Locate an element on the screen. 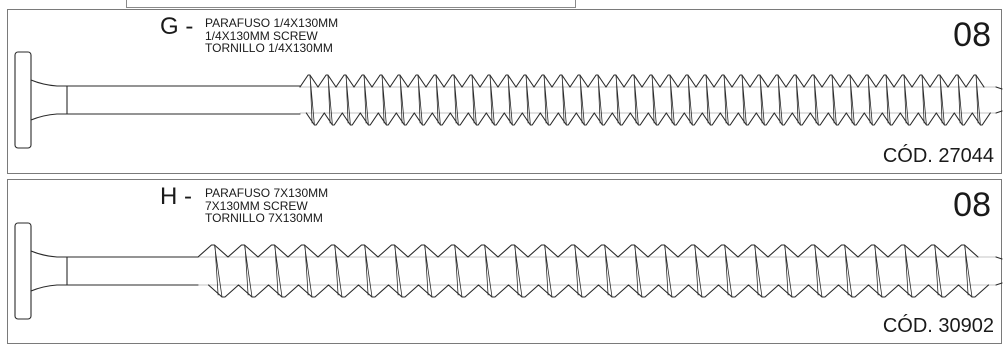 The height and width of the screenshot is (345, 1008). part-code: CÓD. 30902 is located at coordinates (938, 326).